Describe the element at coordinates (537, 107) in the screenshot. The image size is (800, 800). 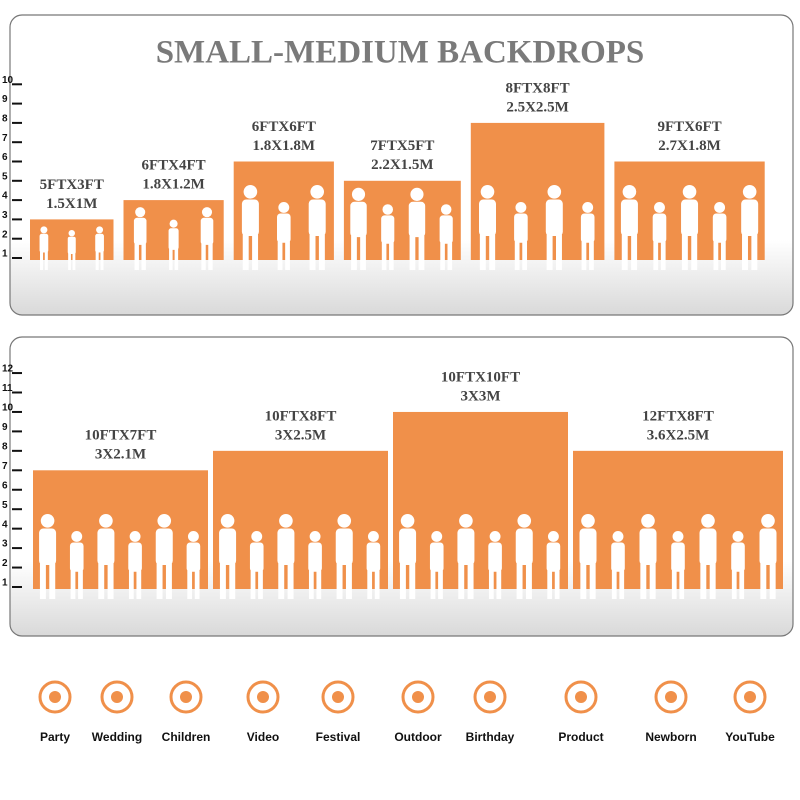
I see `metric-label: 2.5X2.5M` at that location.